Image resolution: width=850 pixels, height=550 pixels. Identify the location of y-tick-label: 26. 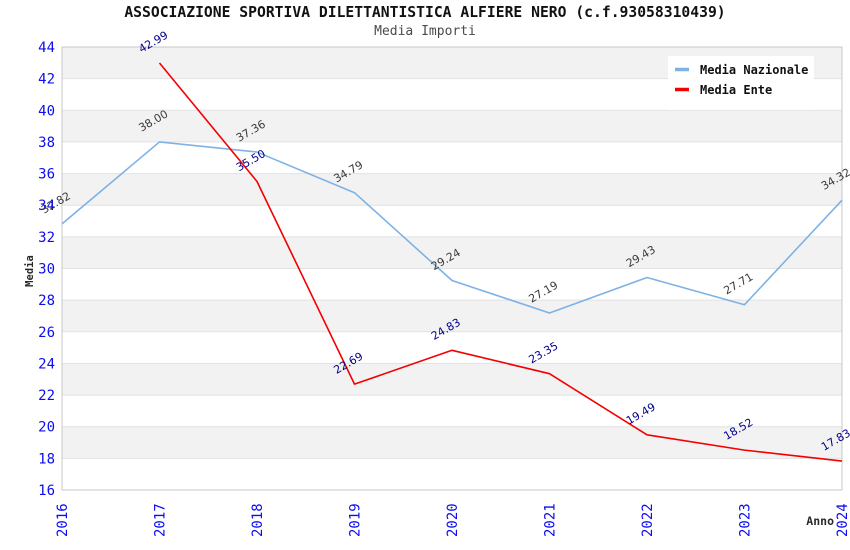
(46, 333).